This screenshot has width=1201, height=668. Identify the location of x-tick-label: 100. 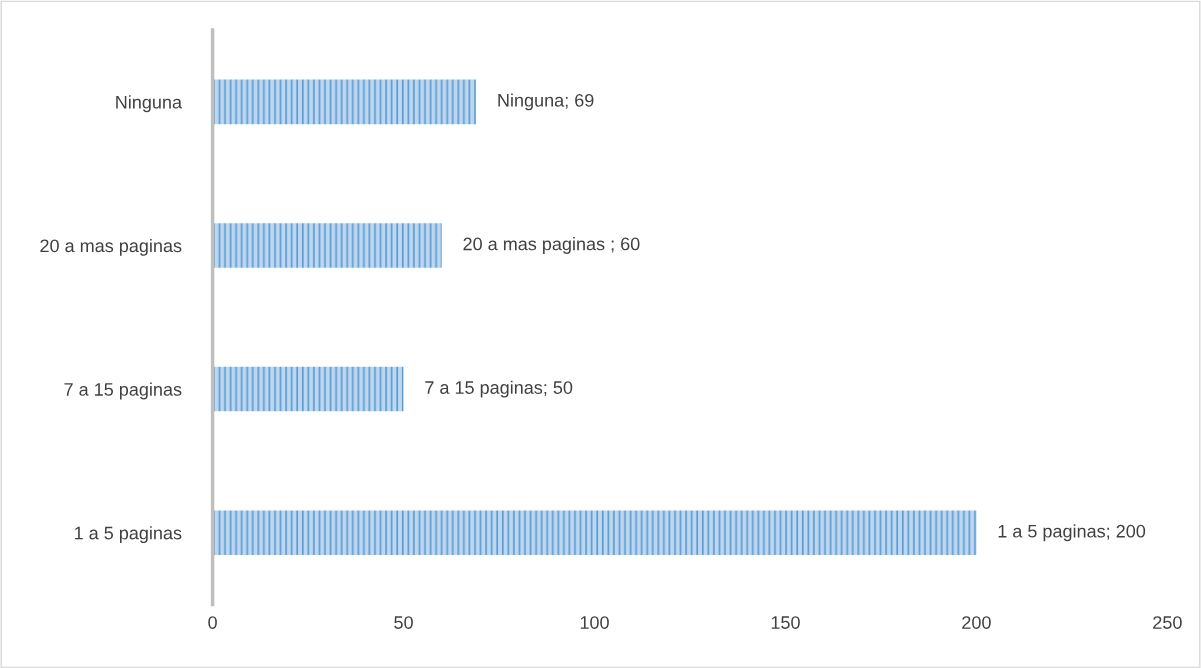
(594, 622).